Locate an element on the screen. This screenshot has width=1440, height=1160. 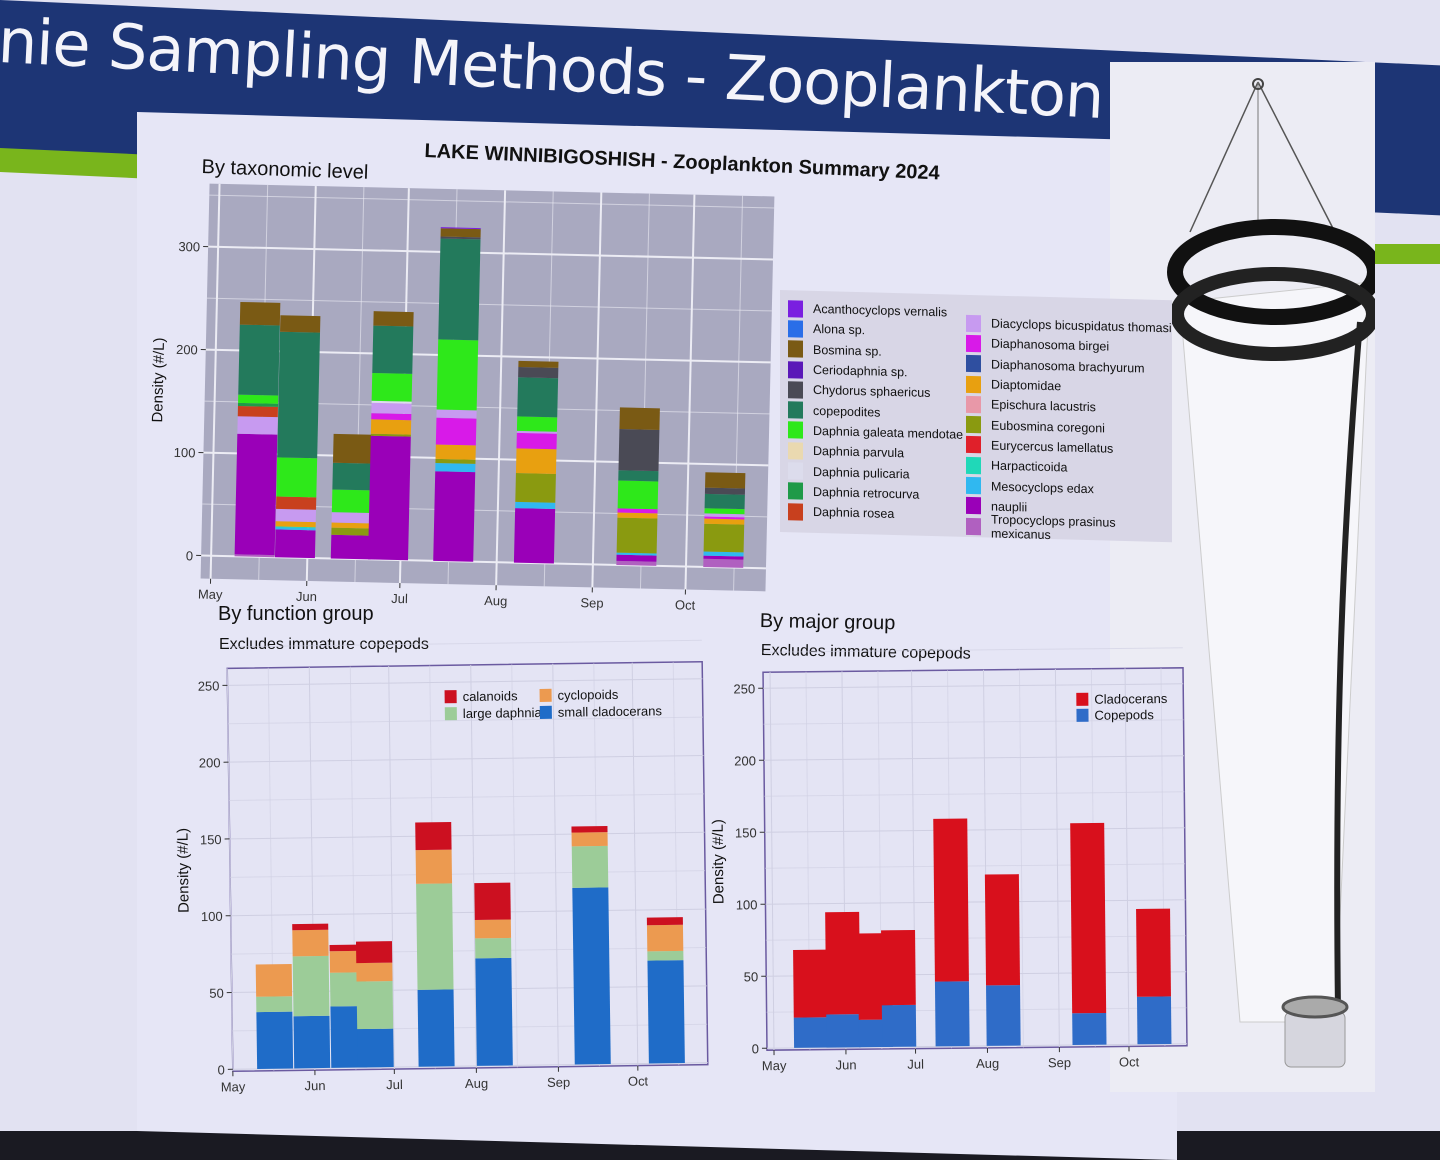
legend-label: Epischura lacustris is located at coordinates (1043, 406).